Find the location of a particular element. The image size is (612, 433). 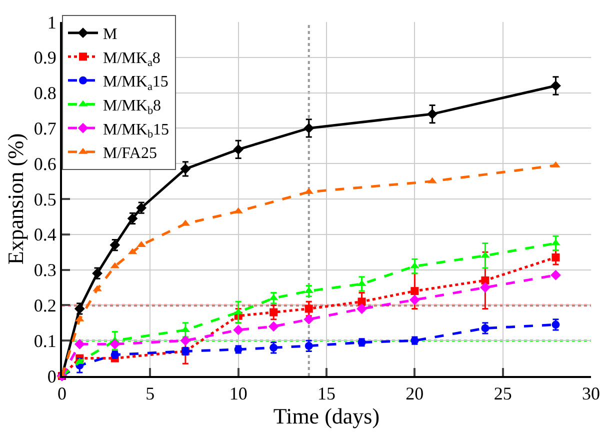

legend-label: M is located at coordinates (110, 35).